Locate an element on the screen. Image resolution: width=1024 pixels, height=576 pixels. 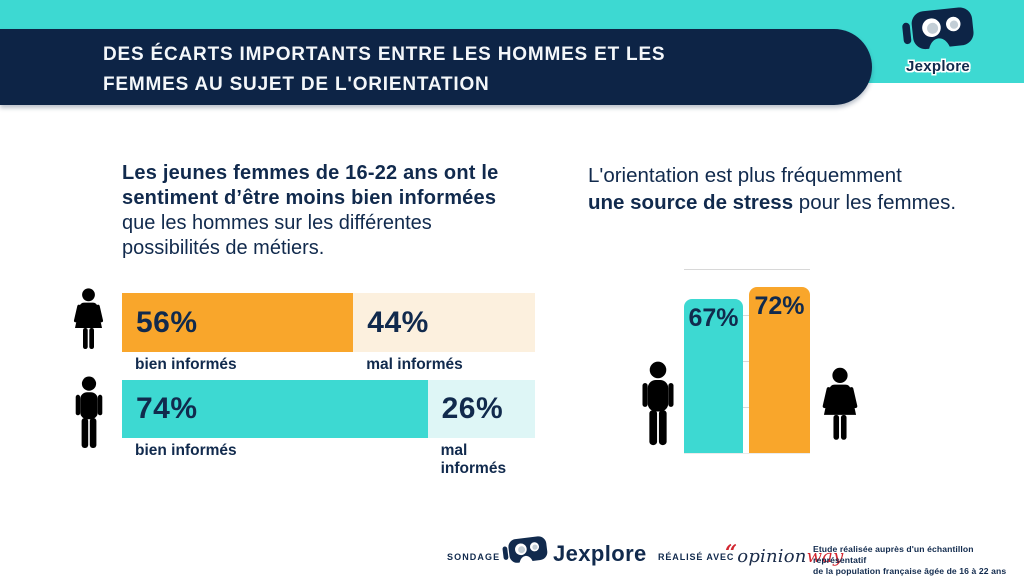
right-intro-line1: L'orientation est plus fréquemment is located at coordinates (745, 175).